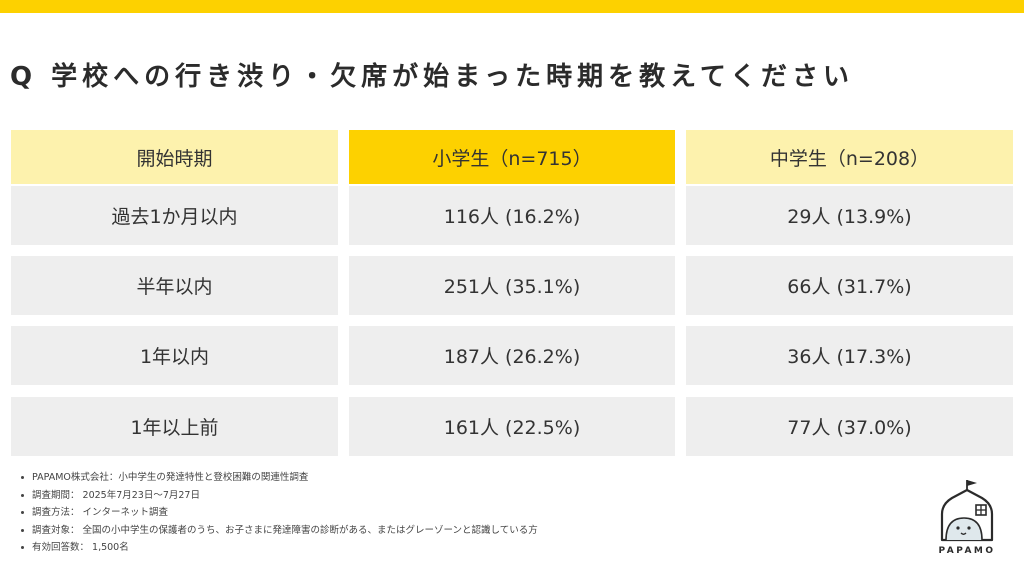 The image size is (1024, 576). Describe the element at coordinates (279, 478) in the screenshot. I see `note-item: PAPAMO株式会社：小中学生の発達特性と登校困難の関連性調査` at that location.